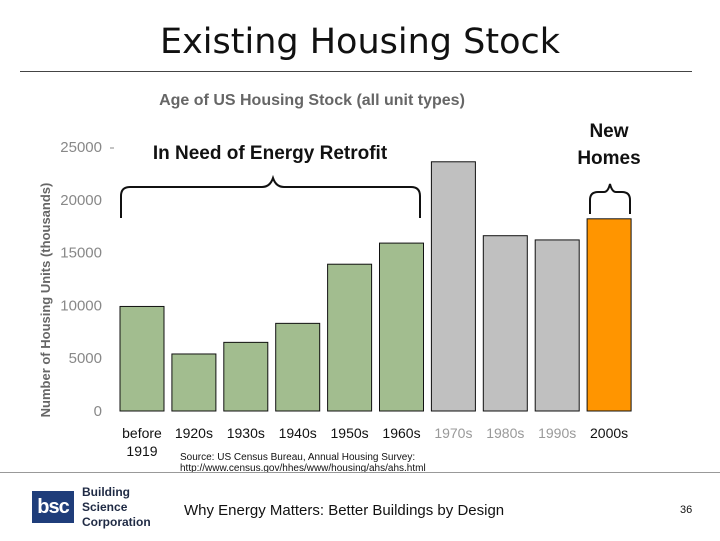  Describe the element at coordinates (81, 305) in the screenshot. I see `y-tick-label: 10000` at that location.